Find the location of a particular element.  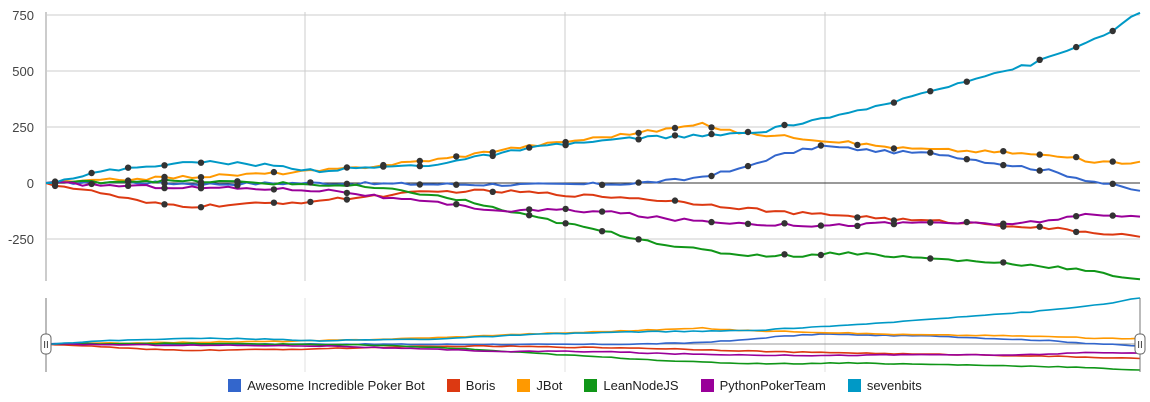

legend-item: LeanNodeJS is located at coordinates (631, 385).